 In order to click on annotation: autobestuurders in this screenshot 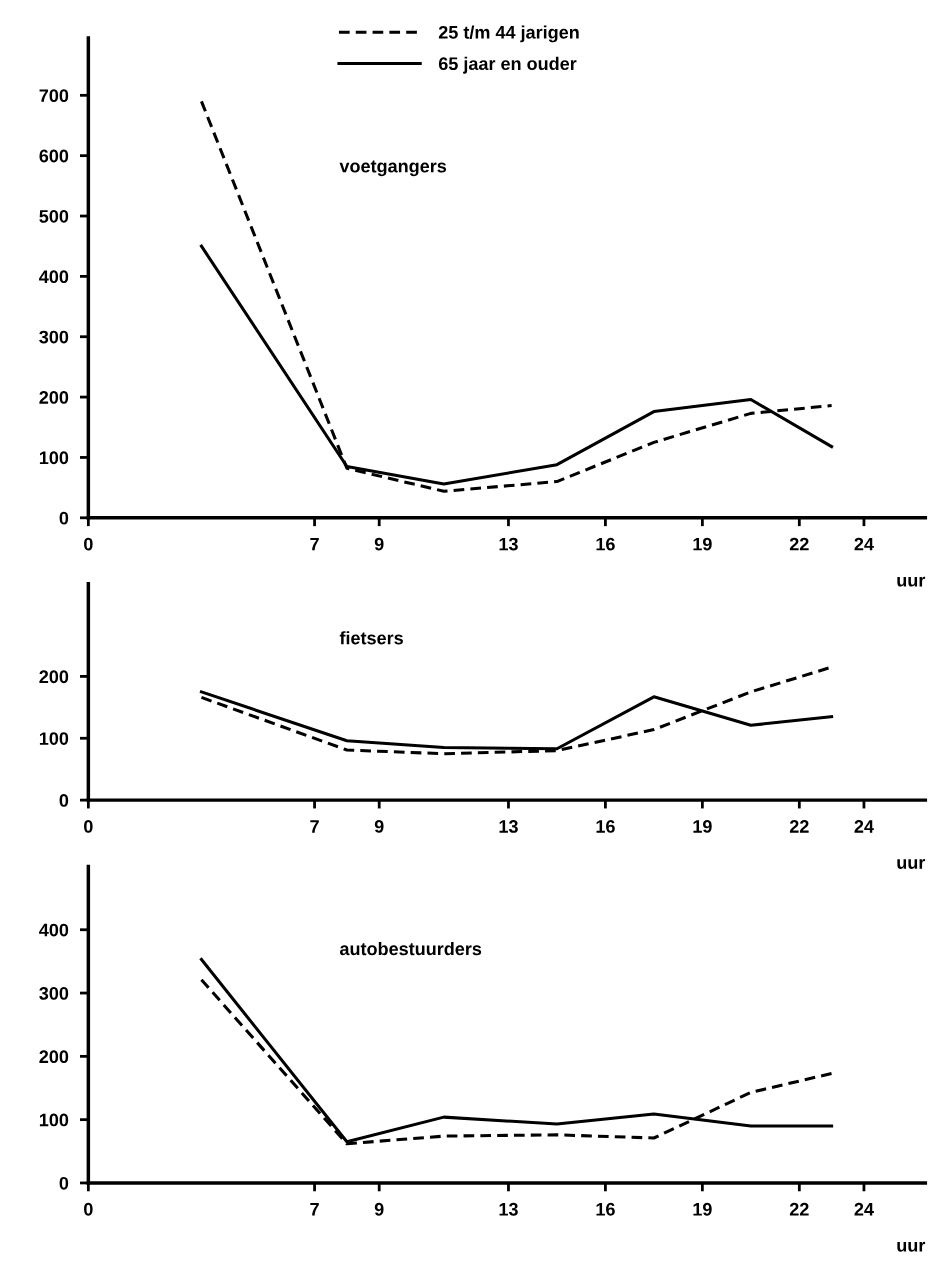, I will do `click(410, 948)`.